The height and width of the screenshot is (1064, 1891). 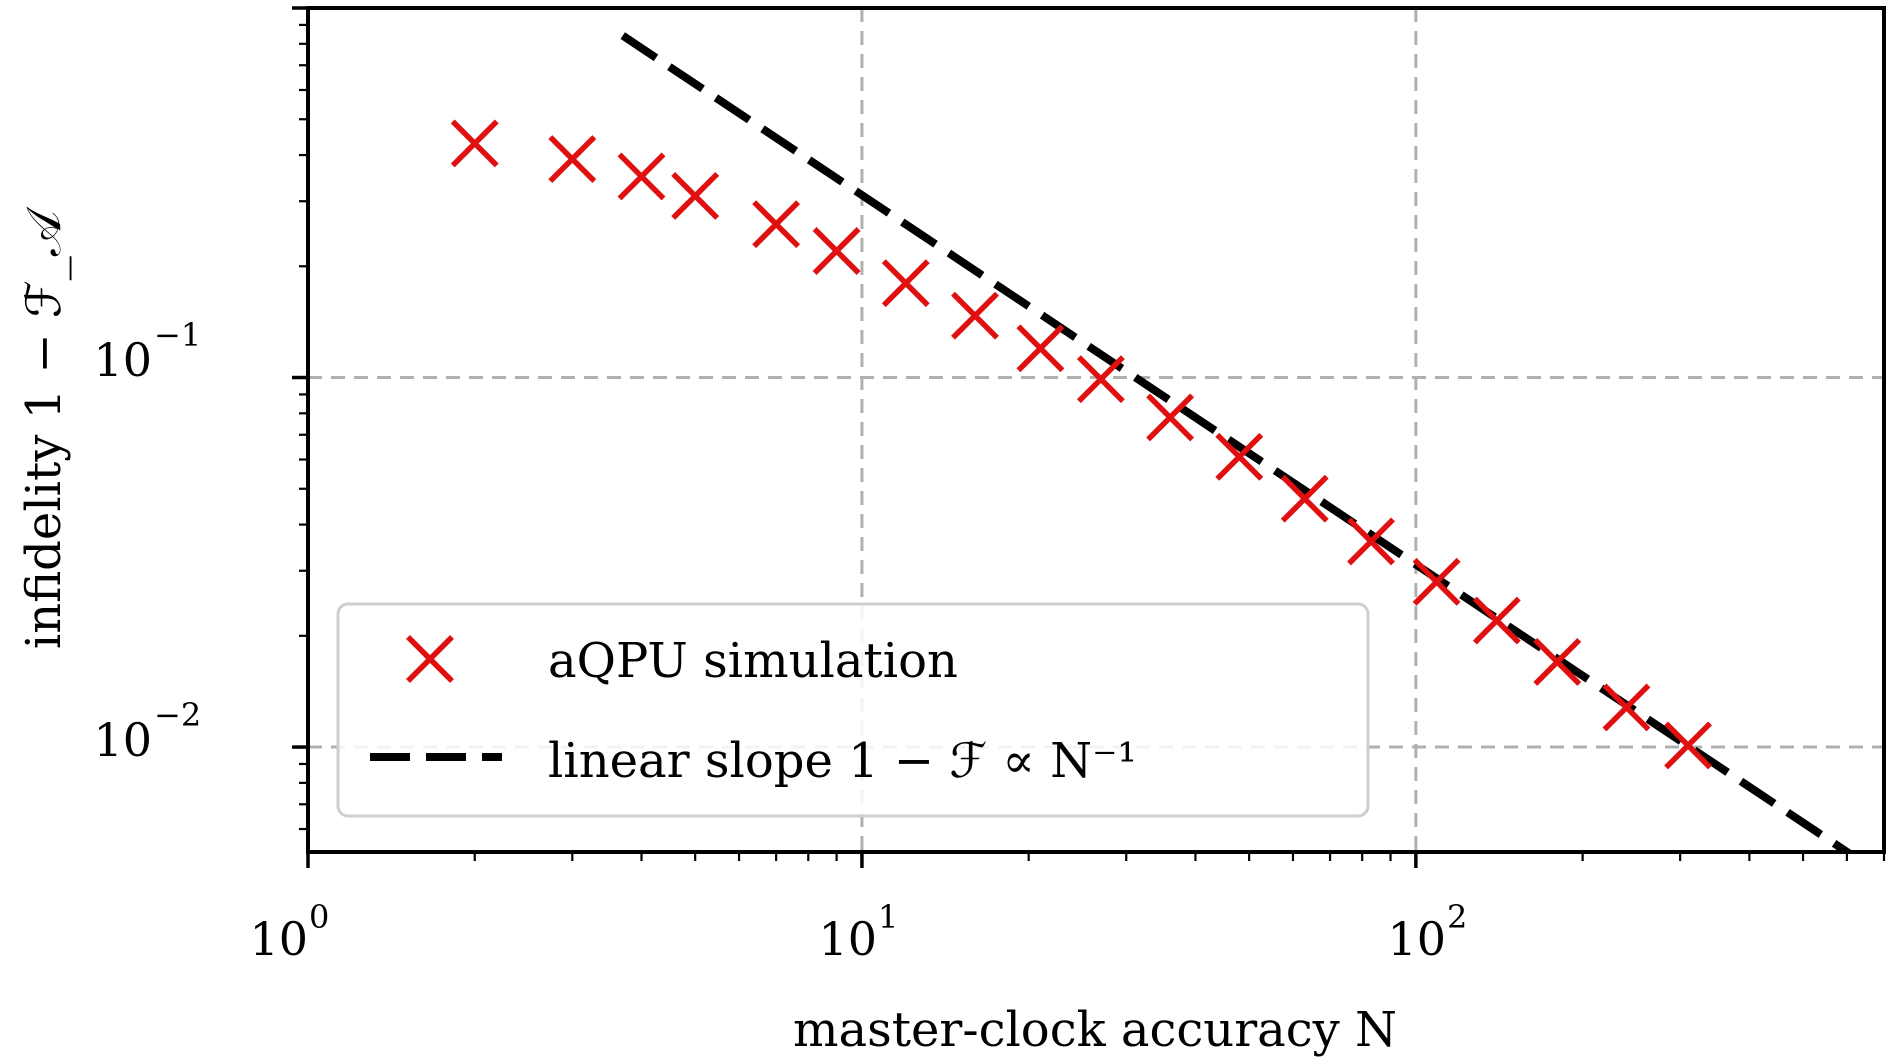 I want to click on y-tick-label-0: 10, so click(x=122, y=740).